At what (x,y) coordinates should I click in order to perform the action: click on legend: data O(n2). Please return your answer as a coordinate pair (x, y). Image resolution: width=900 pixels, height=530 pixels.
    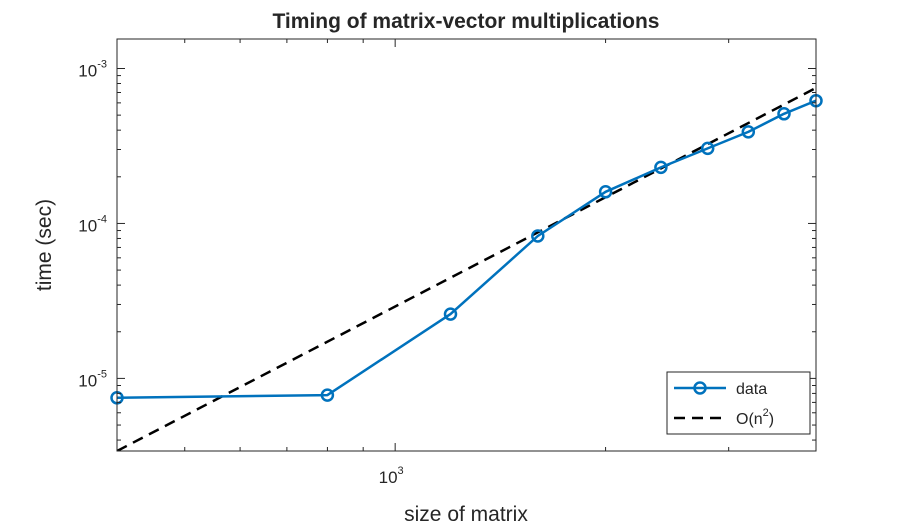
    Looking at the image, I should click on (738, 403).